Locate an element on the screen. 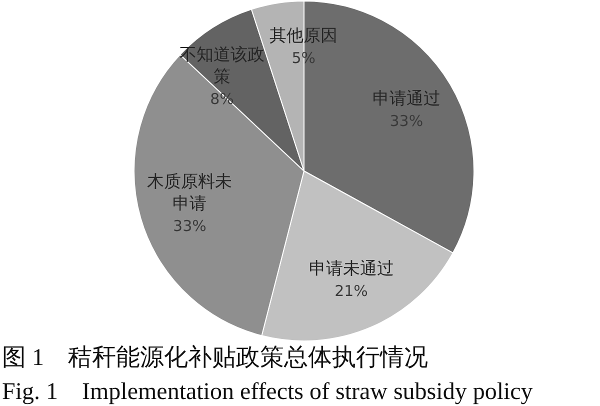 This screenshot has width=600, height=406. text: 图 1 秸秆能源化补贴政策总体执行情况 is located at coordinates (215, 358).